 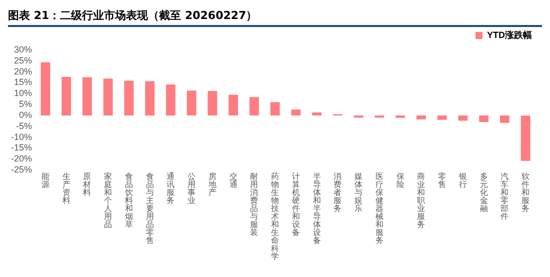 What do you see at coordinates (379, 209) in the screenshot?
I see `category-label: 医疗保健器械和服务` at bounding box center [379, 209].